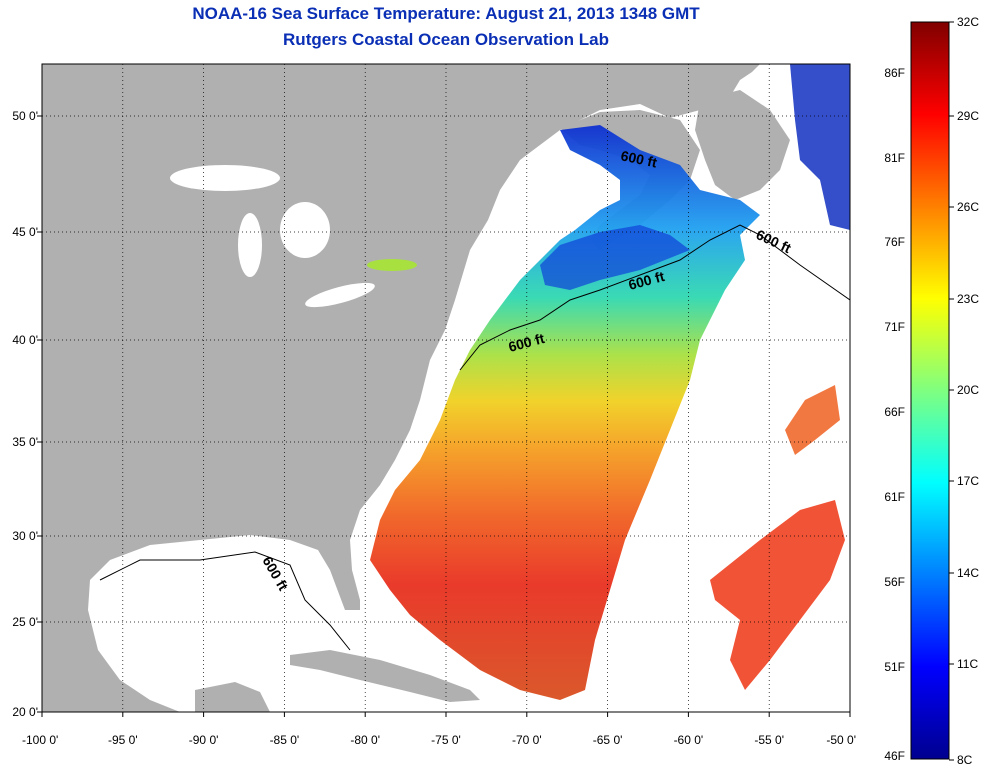 The height and width of the screenshot is (770, 984). I want to click on colorbar-c-label: 29C, so click(968, 116).